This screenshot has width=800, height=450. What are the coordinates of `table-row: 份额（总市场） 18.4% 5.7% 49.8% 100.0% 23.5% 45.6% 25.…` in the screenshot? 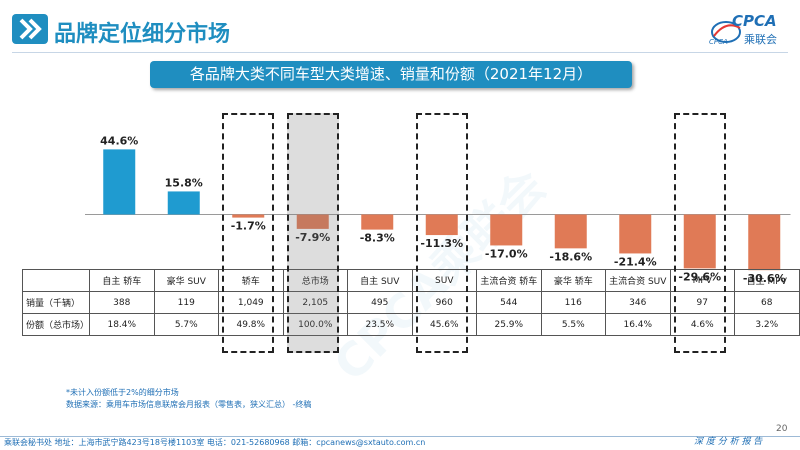 It's located at (410, 324).